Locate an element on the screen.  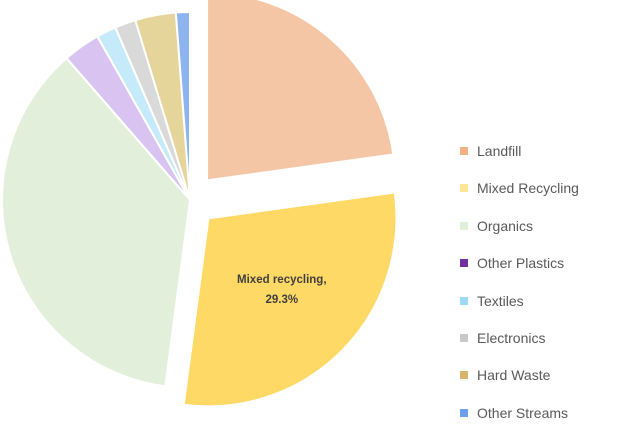
legend-label: Organics is located at coordinates (505, 225).